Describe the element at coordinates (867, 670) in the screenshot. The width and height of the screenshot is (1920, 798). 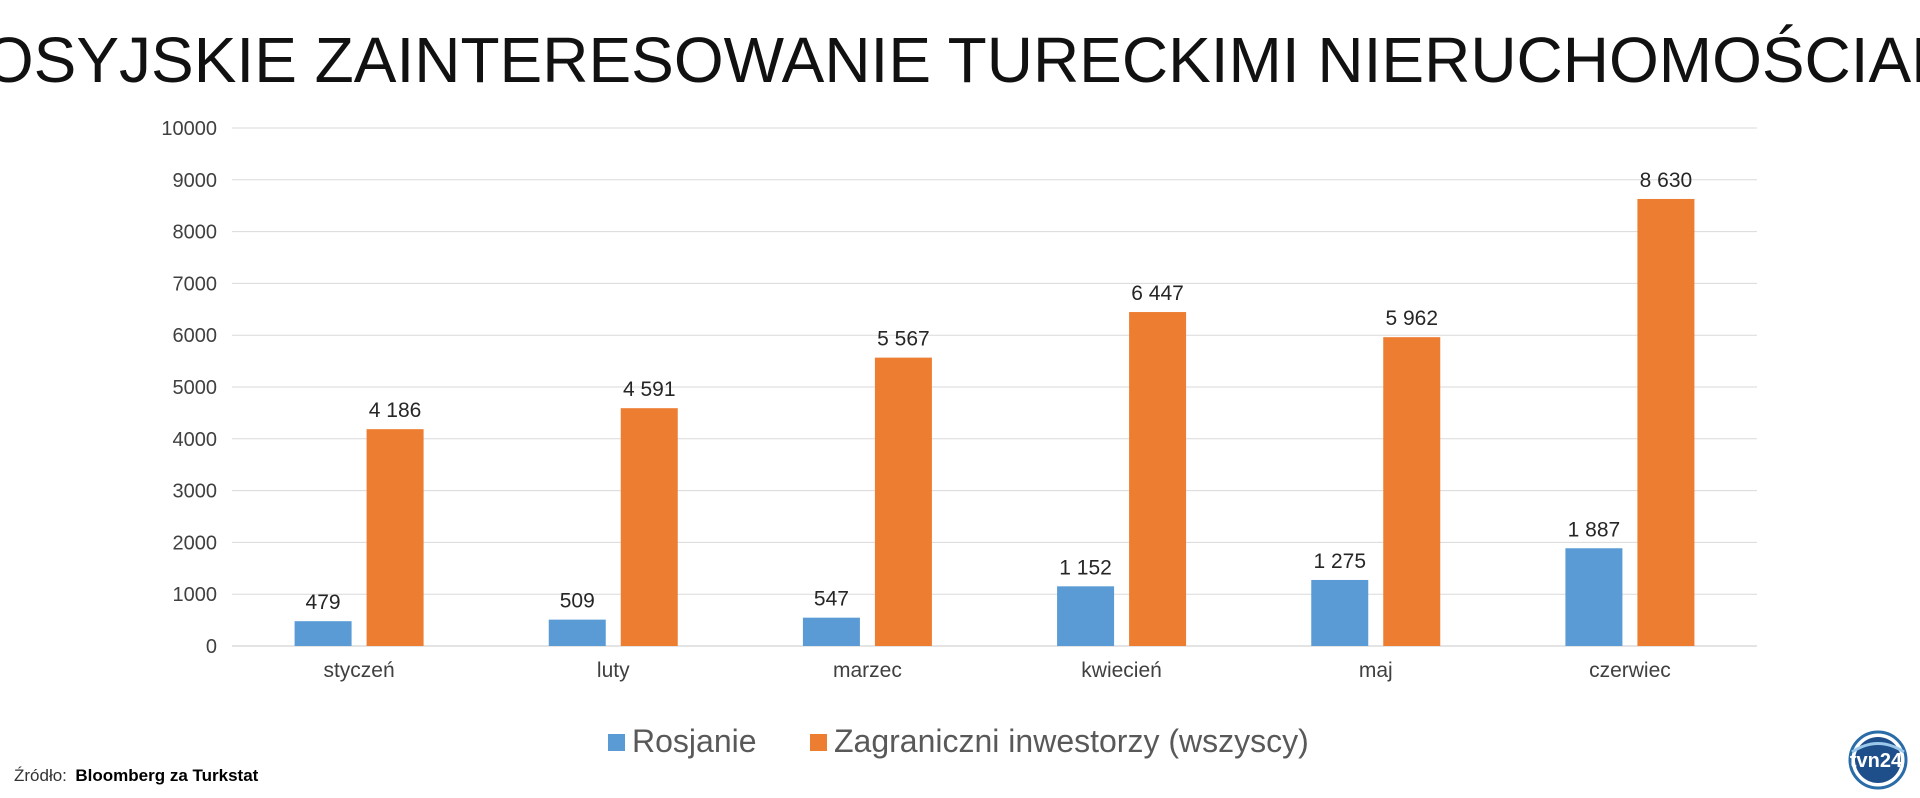
I see `category-label: marzec` at that location.